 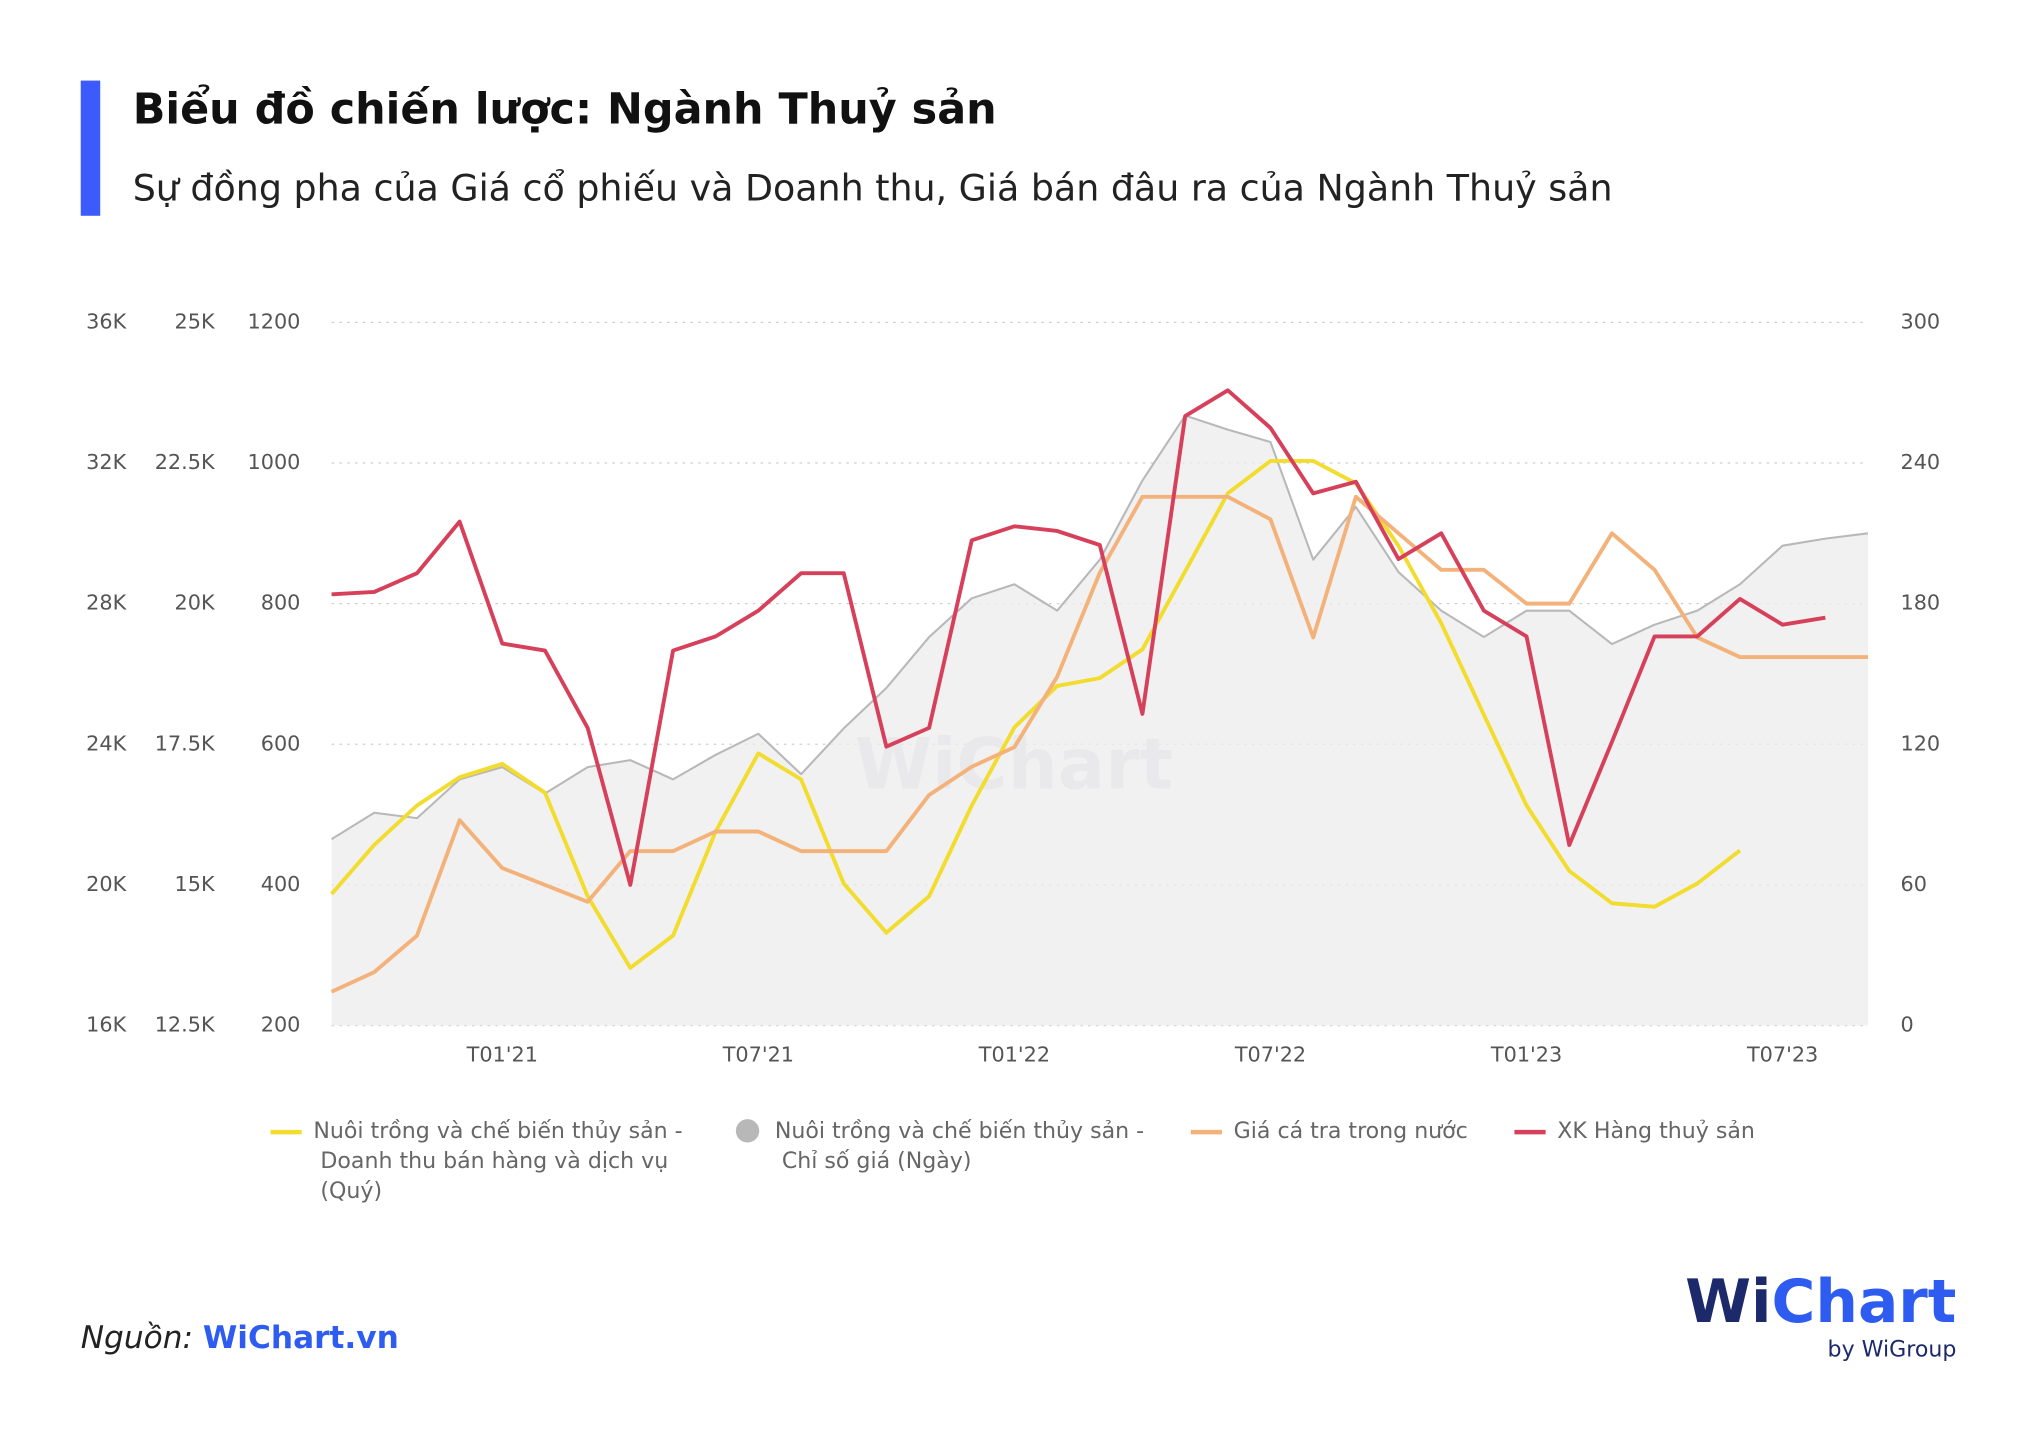 I want to click on x-tick-label: T01'22, so click(x=1014, y=1054).